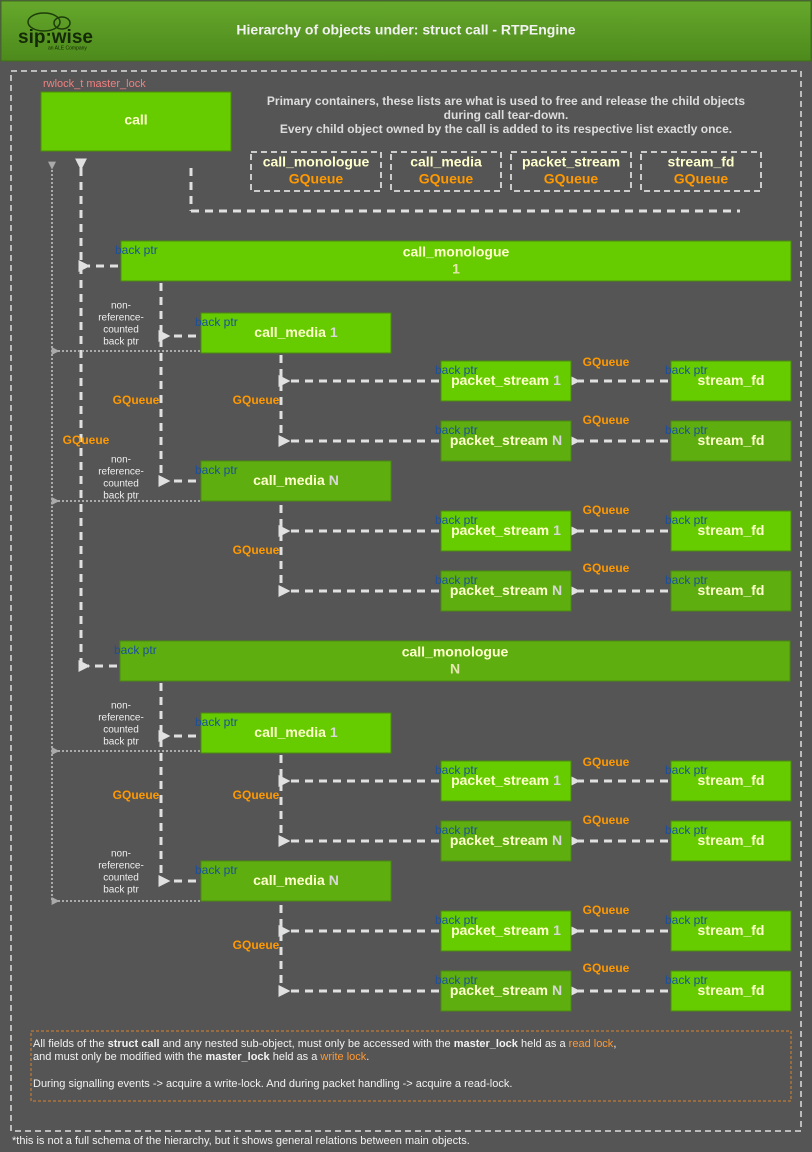  I want to click on object-name: call_media, so click(290, 732).